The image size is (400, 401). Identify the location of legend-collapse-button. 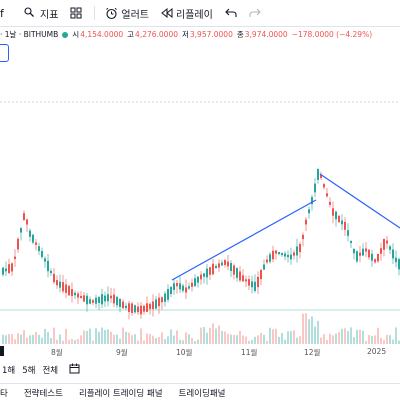
(4, 53).